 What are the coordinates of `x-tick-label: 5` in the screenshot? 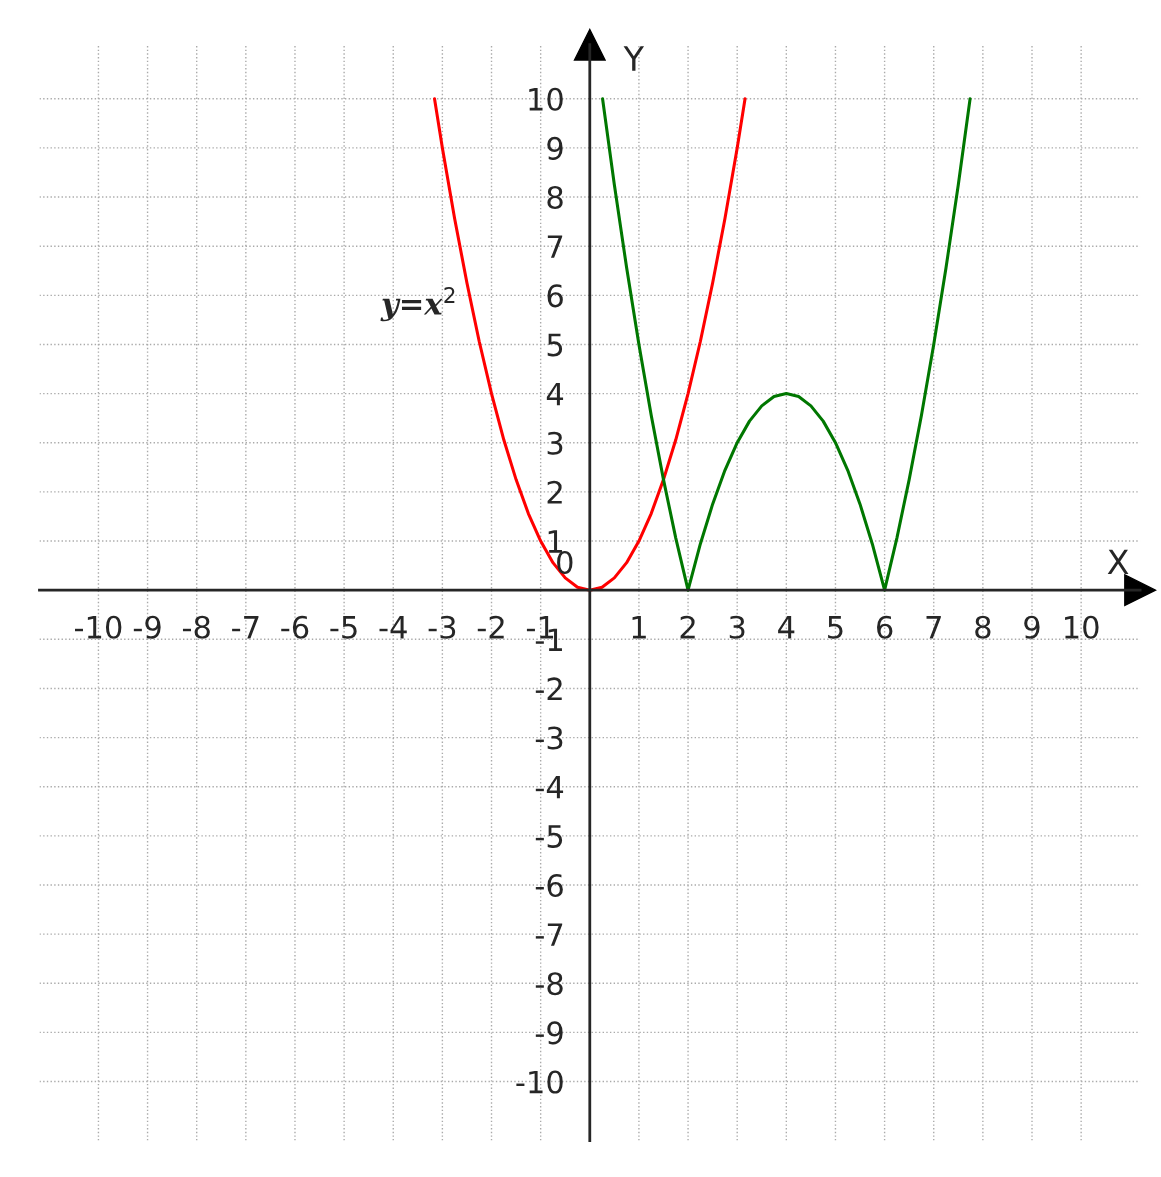 It's located at (835, 627).